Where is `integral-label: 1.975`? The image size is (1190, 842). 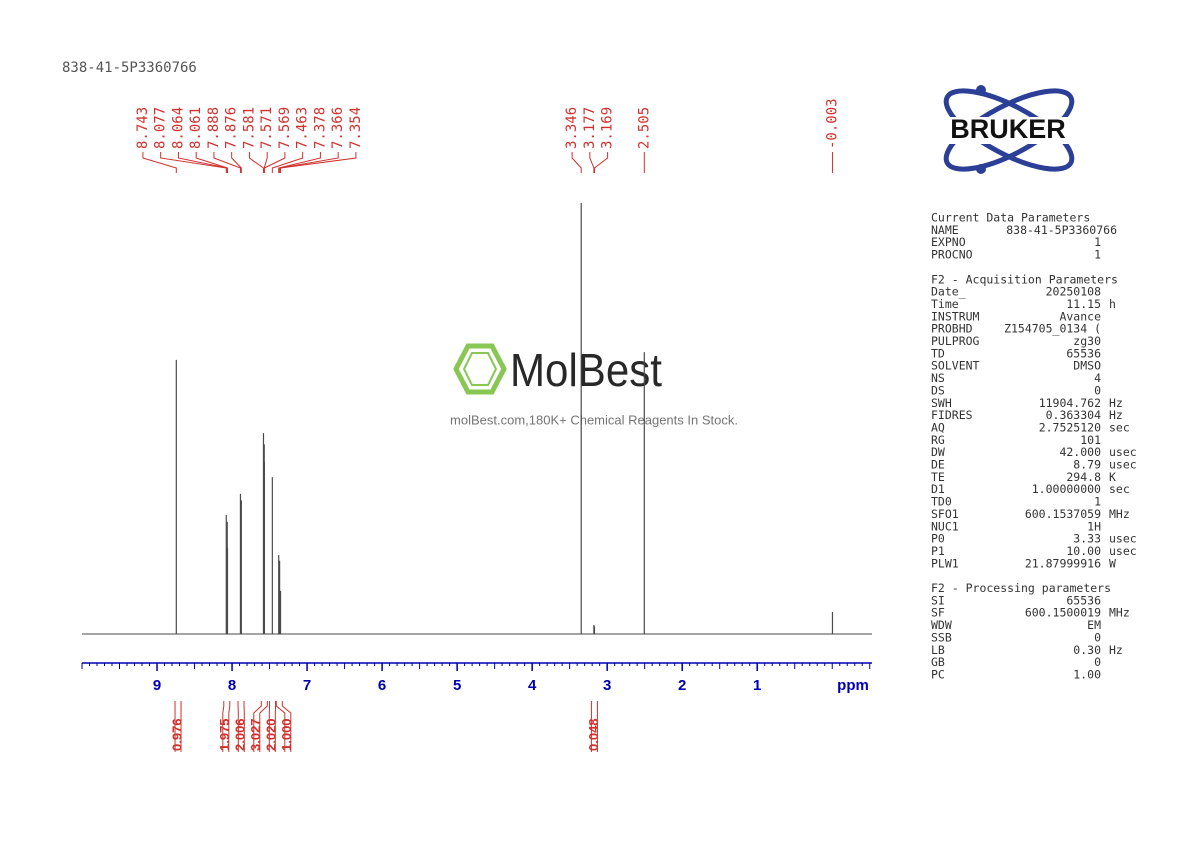 integral-label: 1.975 is located at coordinates (224, 734).